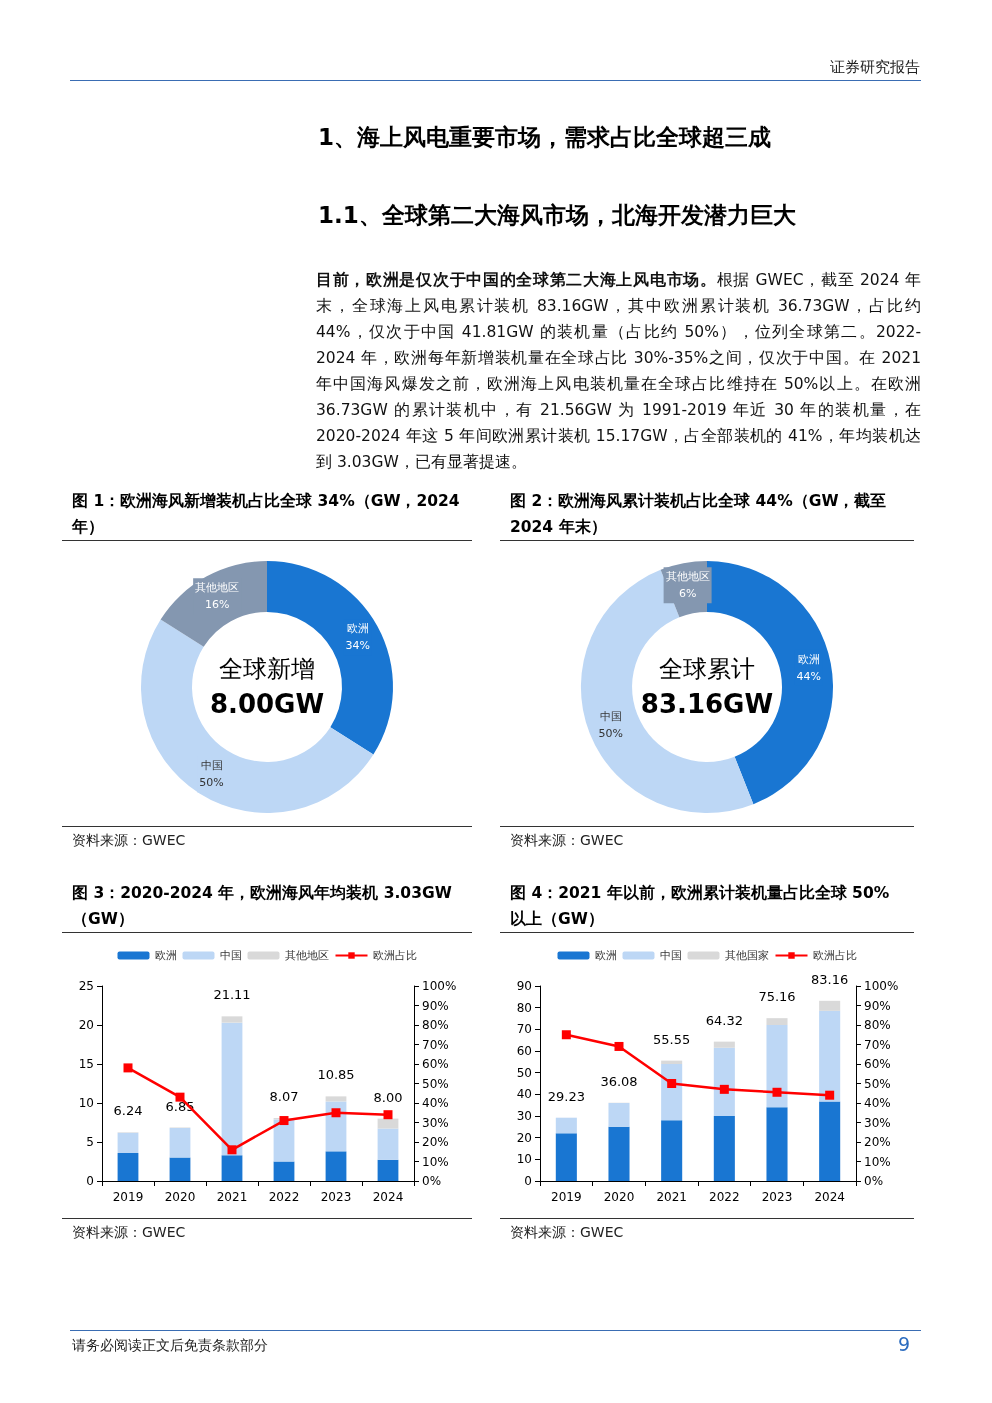  What do you see at coordinates (904, 1344) in the screenshot?
I see `text: 9` at bounding box center [904, 1344].